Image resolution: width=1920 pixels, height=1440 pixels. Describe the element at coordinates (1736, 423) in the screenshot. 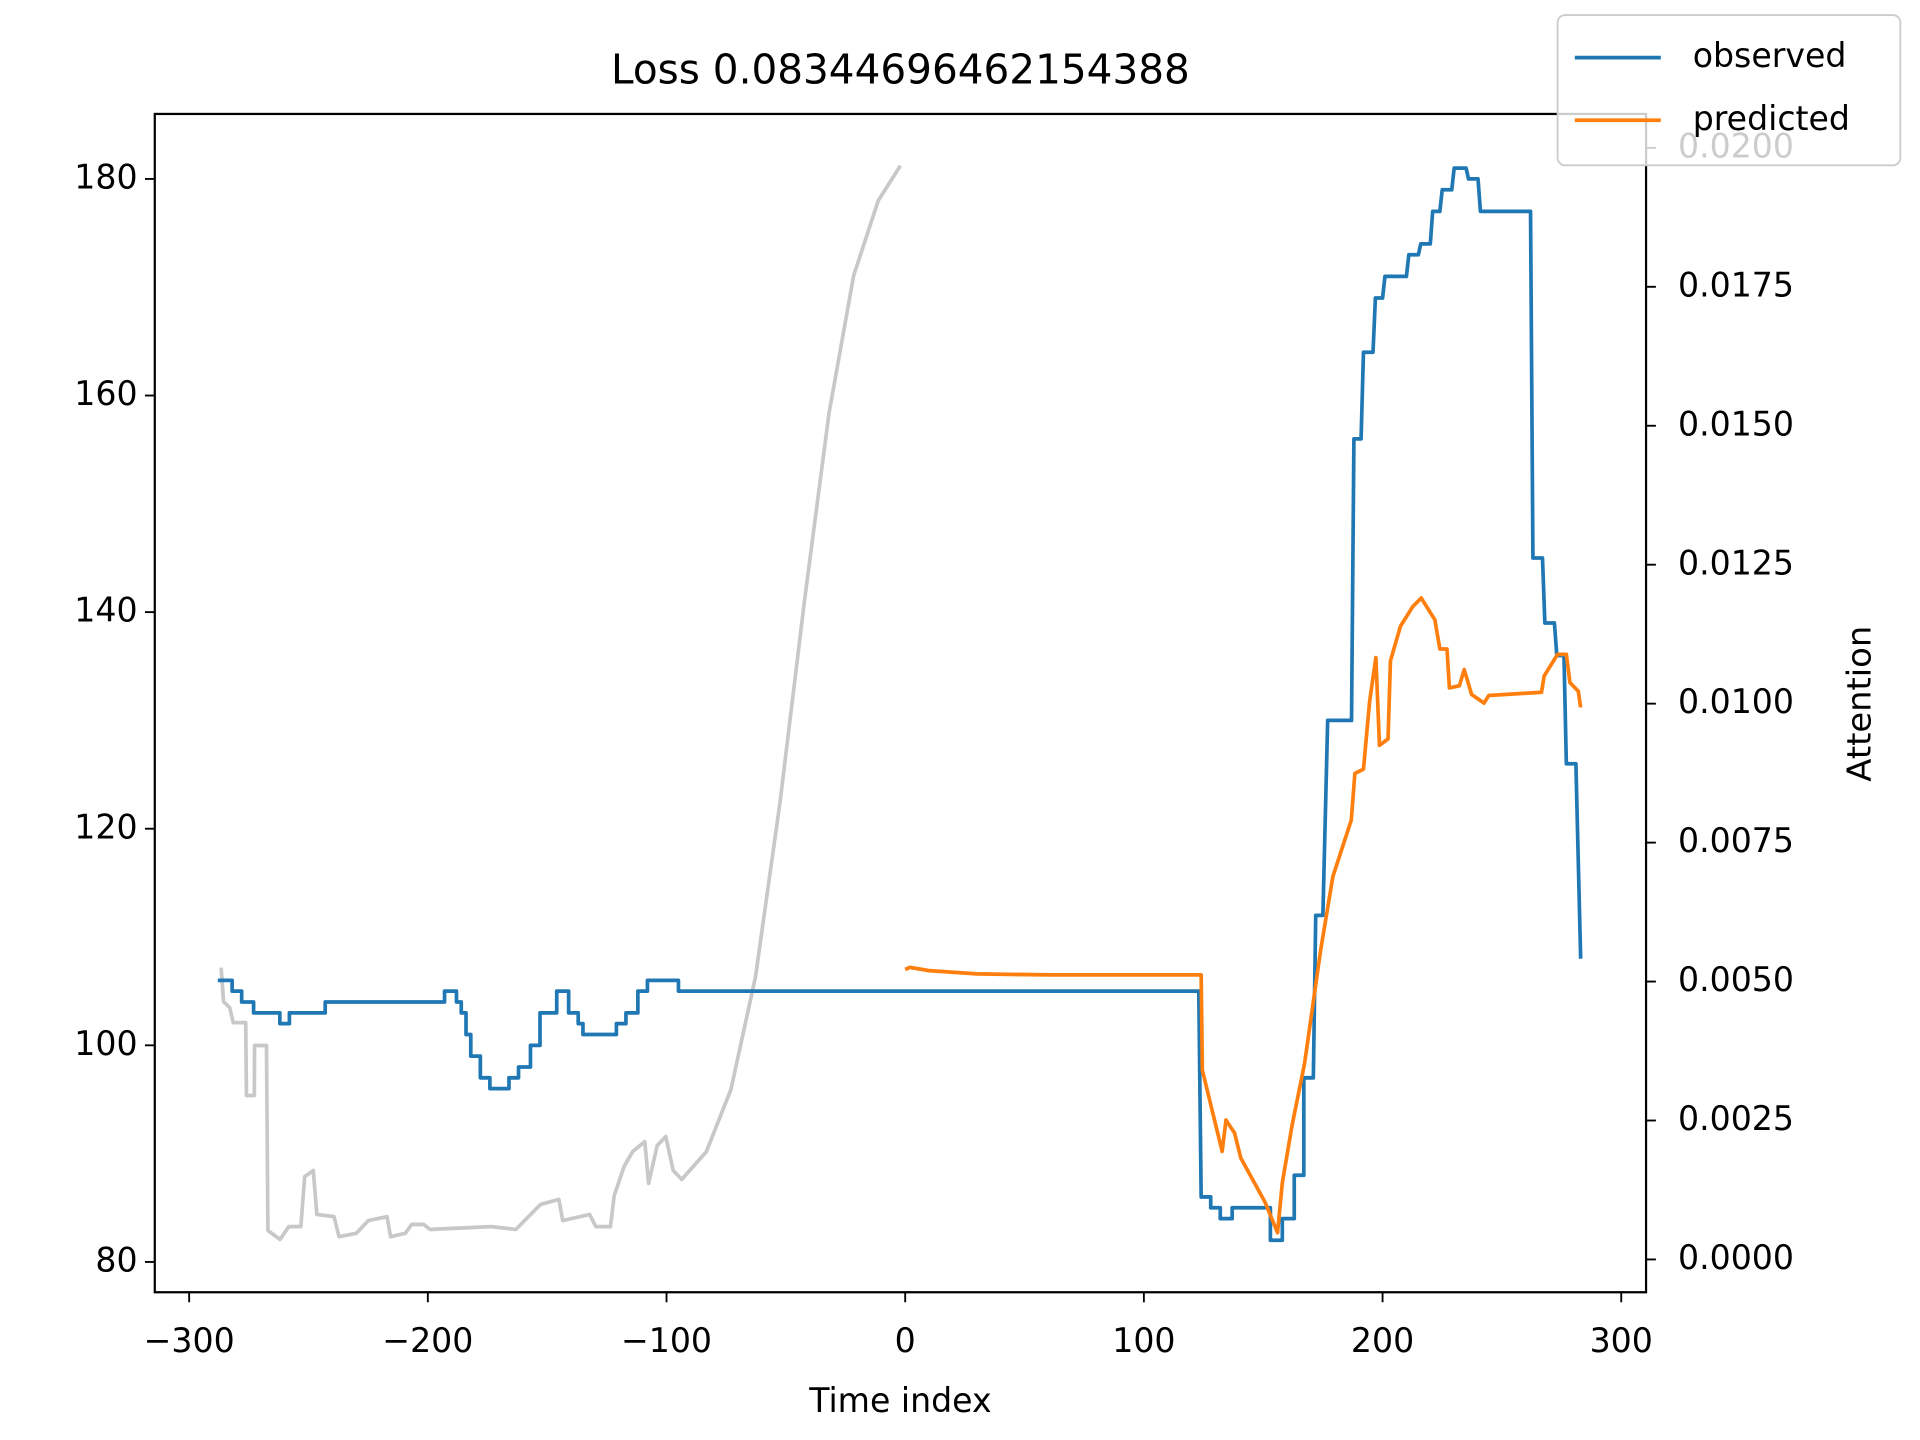

I see `y2-tick-label: 0.0150` at that location.